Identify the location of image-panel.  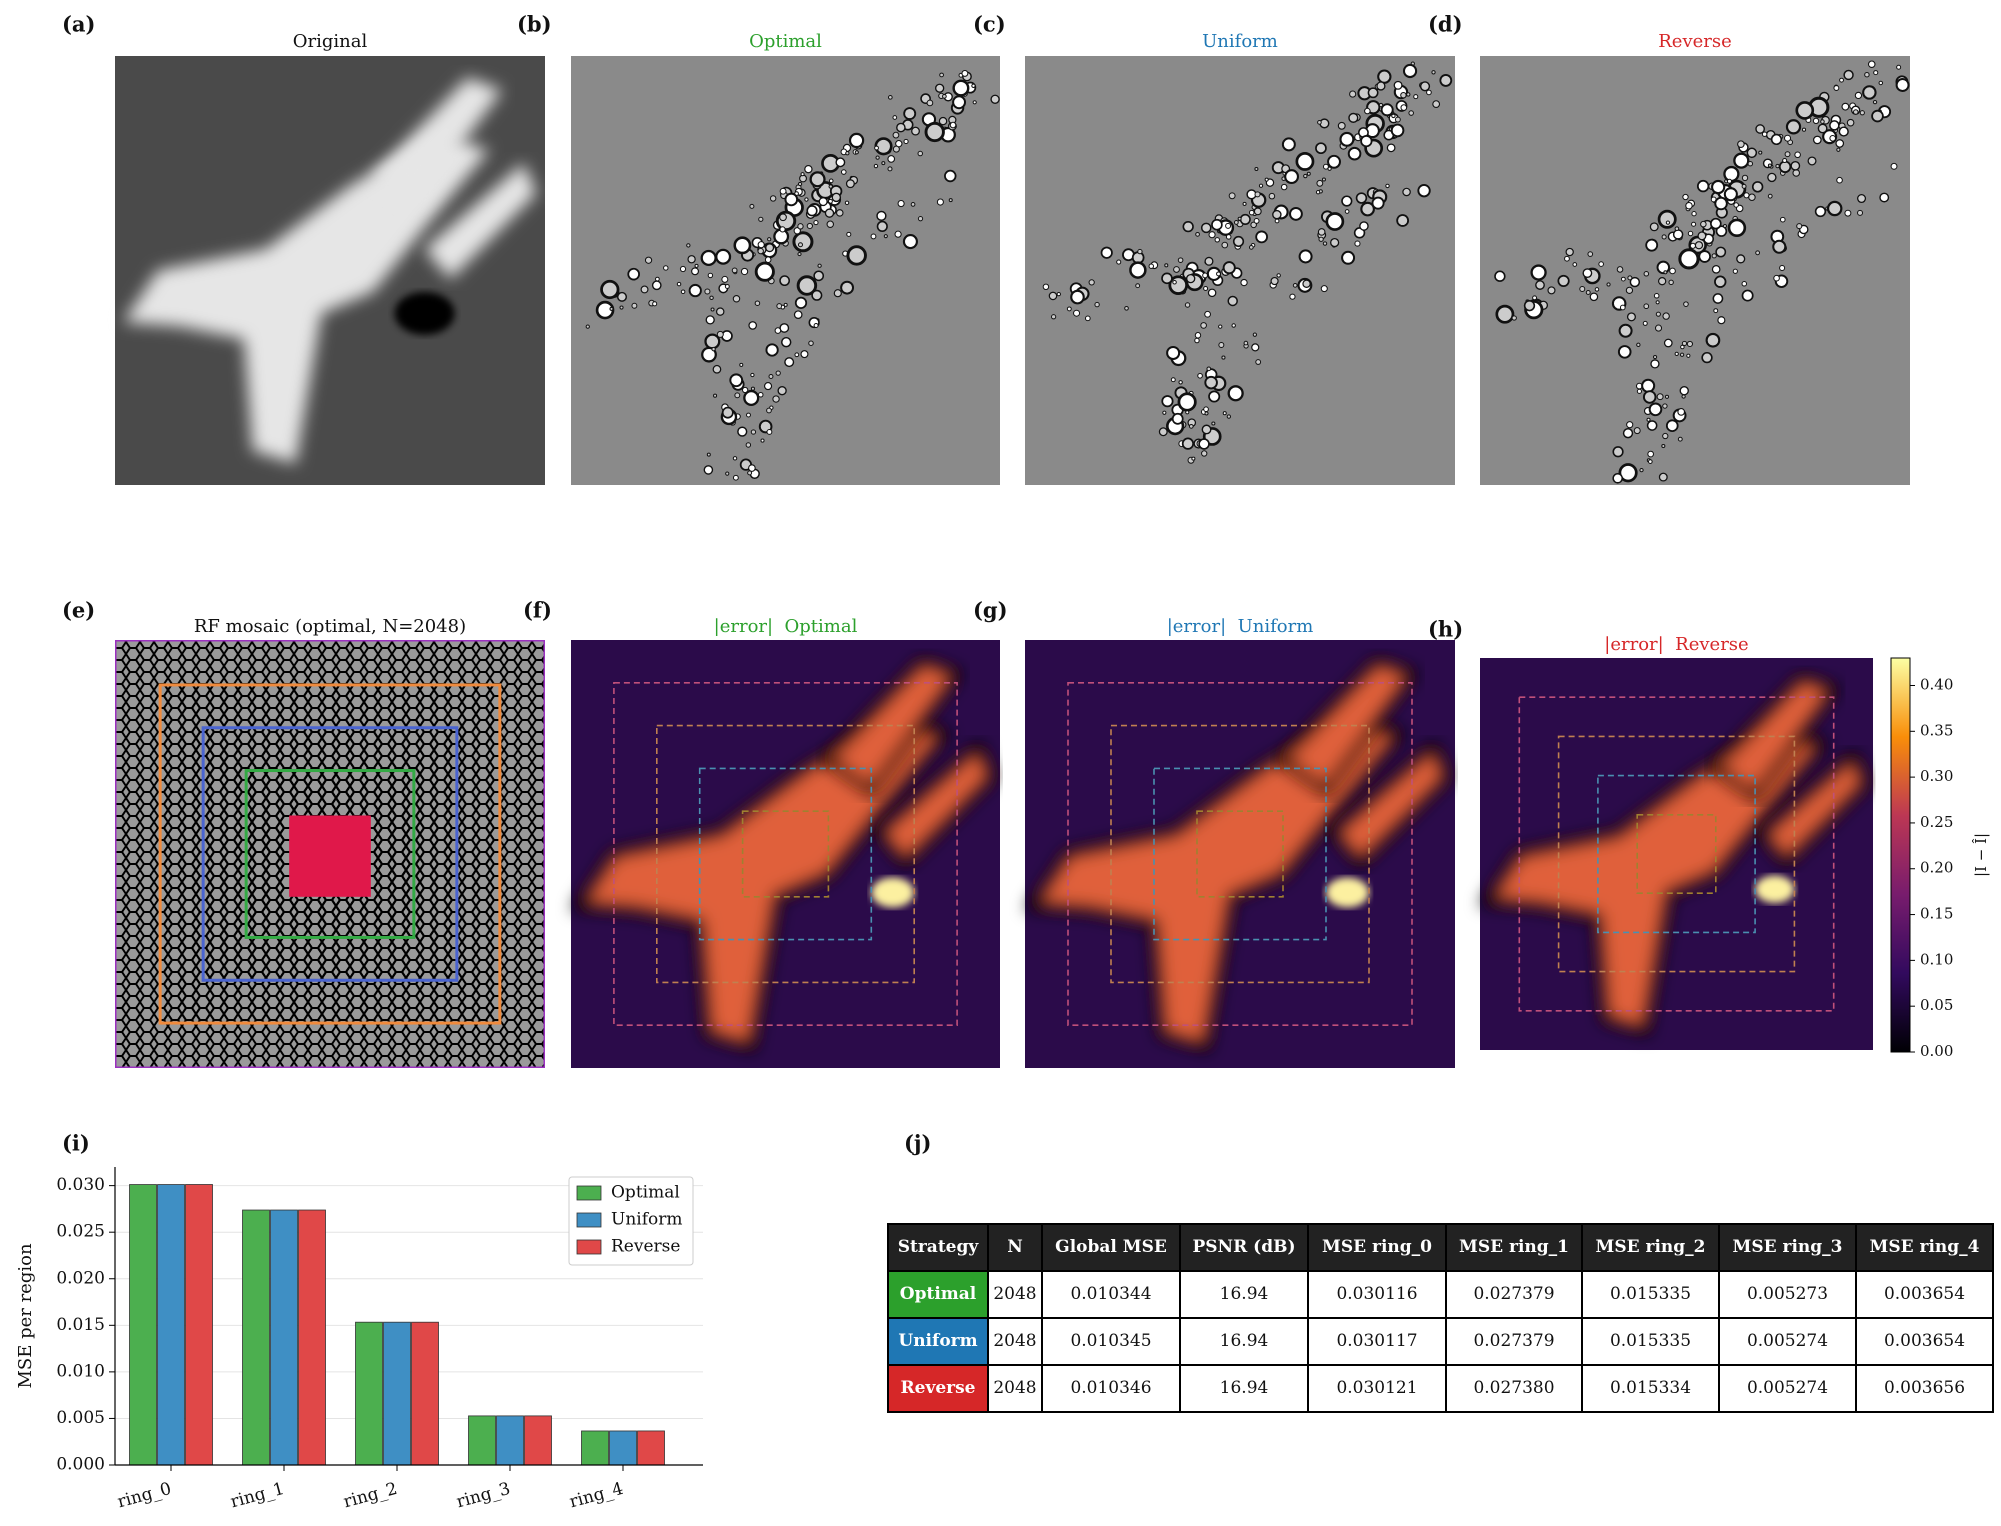
(785, 854).